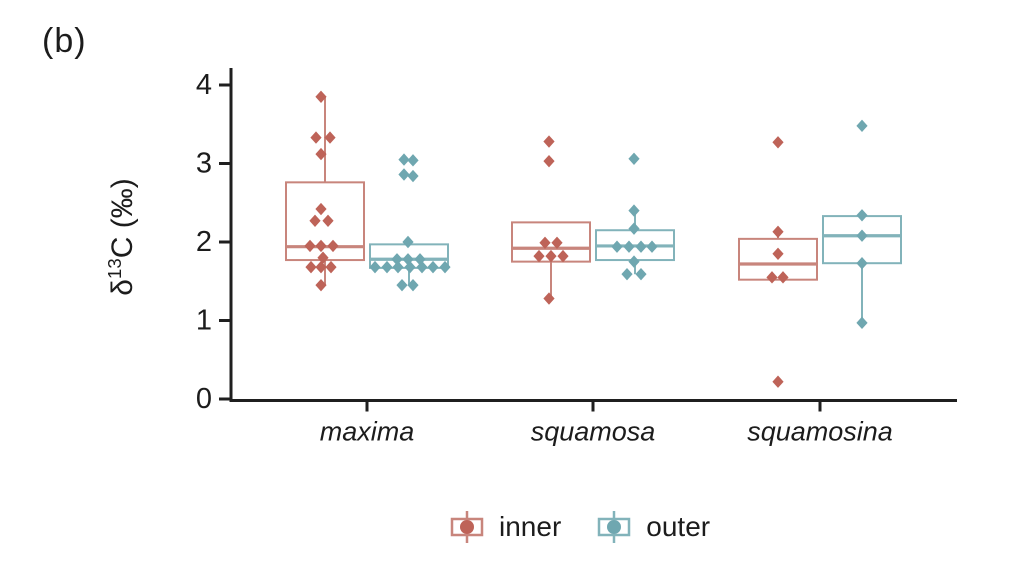 This screenshot has width=1023, height=587. What do you see at coordinates (64, 41) in the screenshot?
I see `panel-label: (b)` at bounding box center [64, 41].